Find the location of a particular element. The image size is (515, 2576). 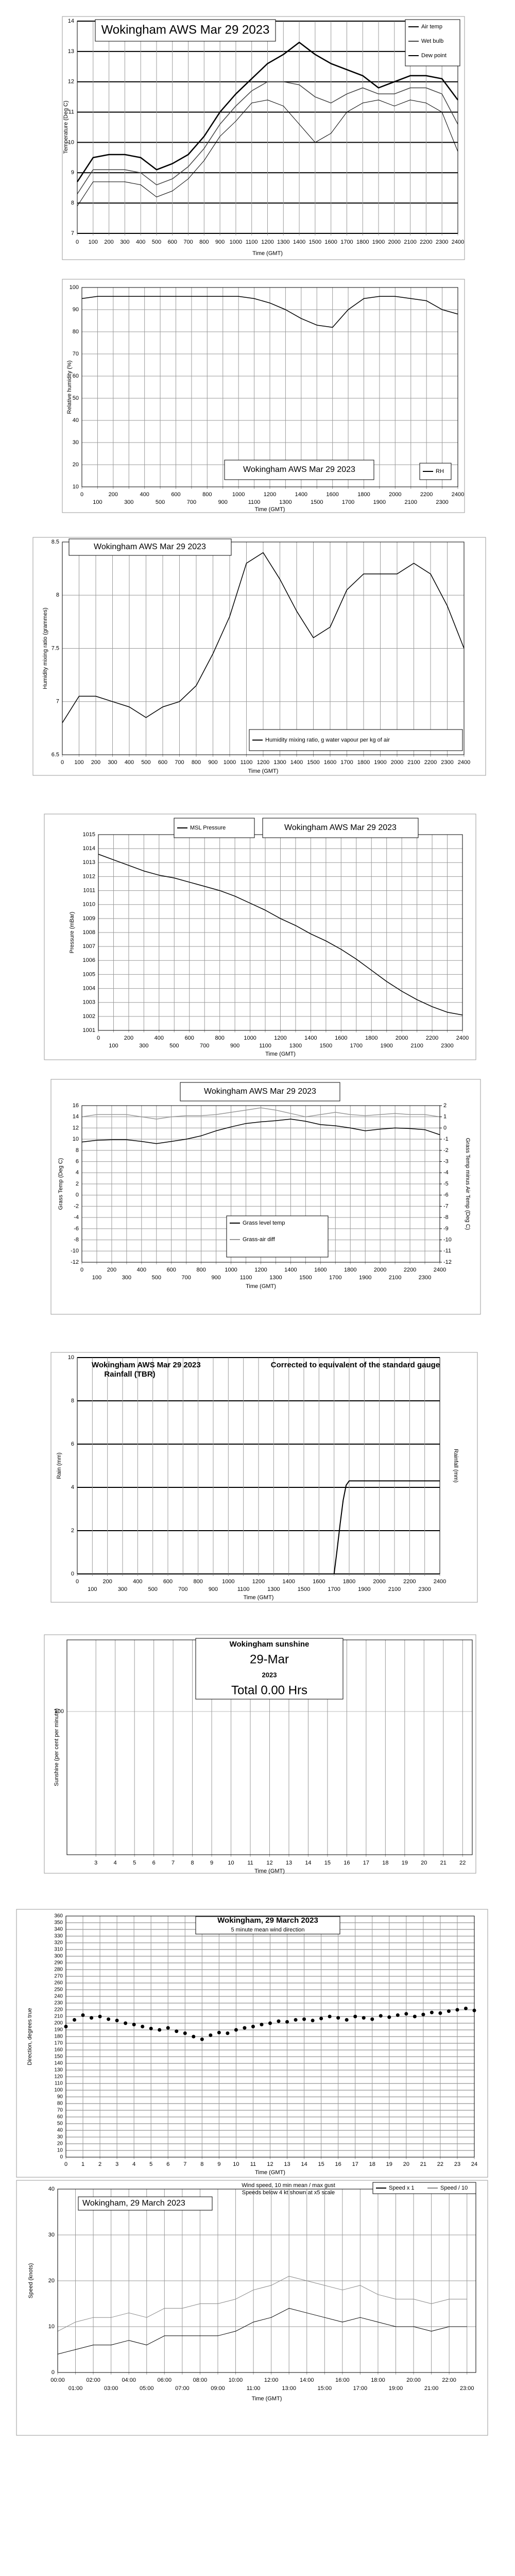

y-tick-label: -6 is located at coordinates (76, 1229).